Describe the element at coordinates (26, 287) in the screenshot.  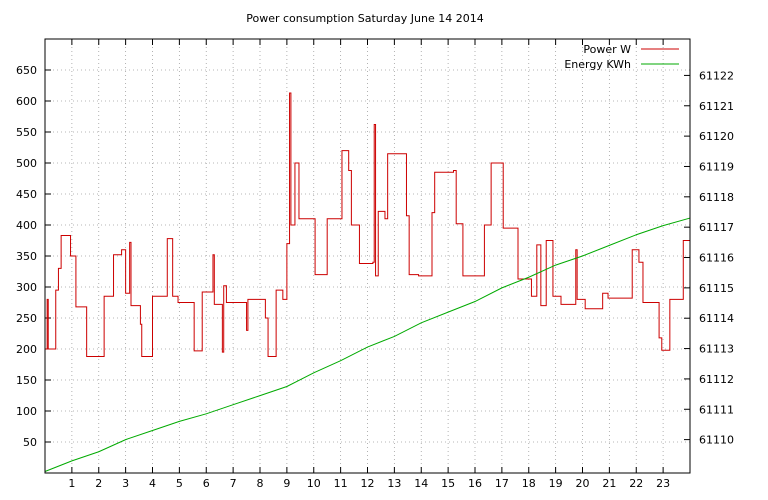
I see `y-tick-label: 300` at that location.